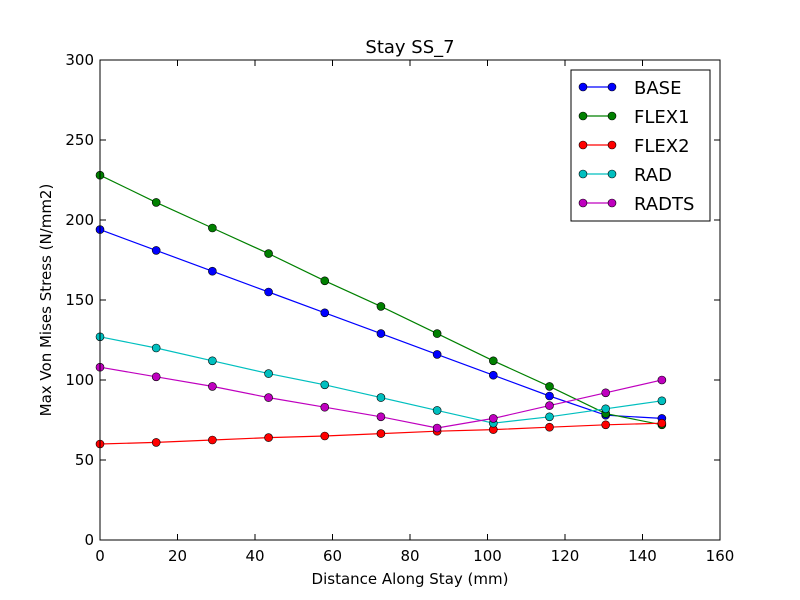 This screenshot has width=800, height=600. Describe the element at coordinates (664, 204) in the screenshot. I see `legend-label-radts: RADTS` at that location.